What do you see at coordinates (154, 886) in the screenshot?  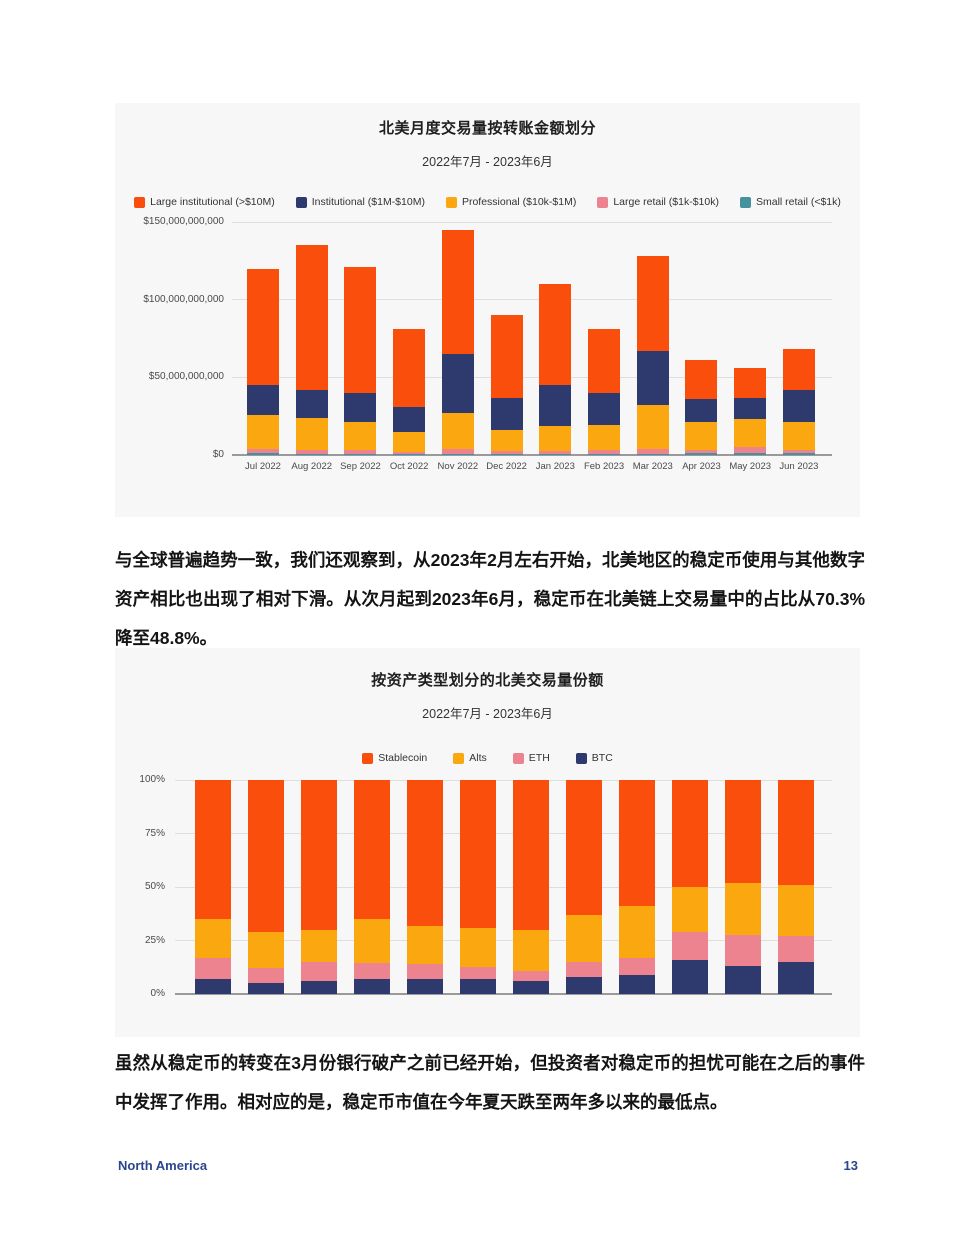 I see `y-tick-label: 50%` at bounding box center [154, 886].